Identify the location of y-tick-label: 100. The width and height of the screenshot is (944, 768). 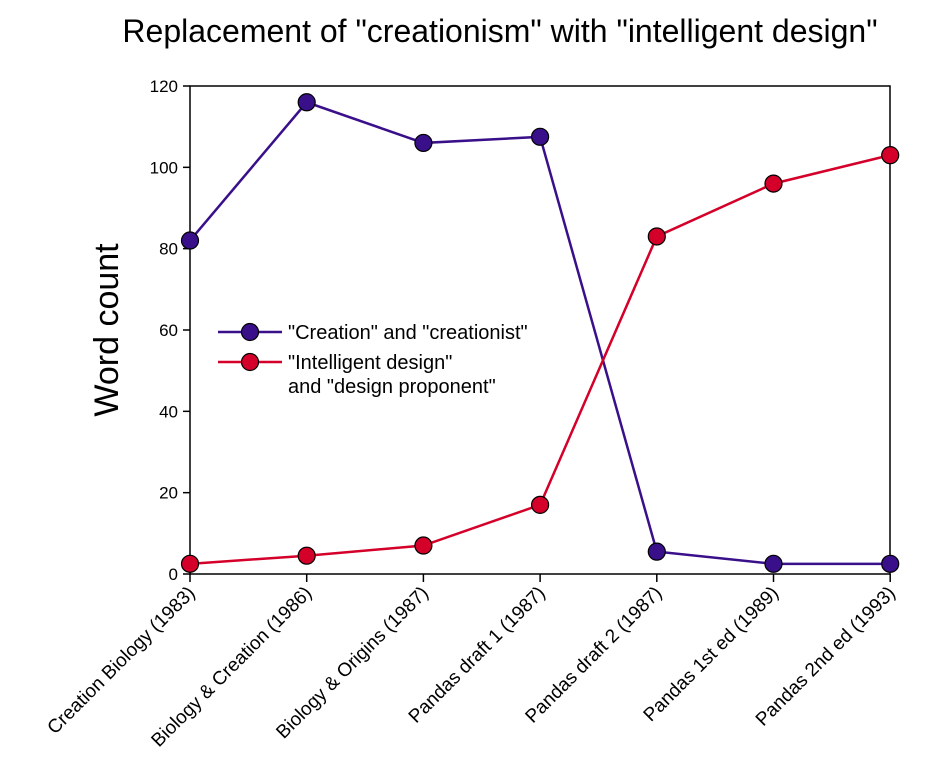
(164, 167).